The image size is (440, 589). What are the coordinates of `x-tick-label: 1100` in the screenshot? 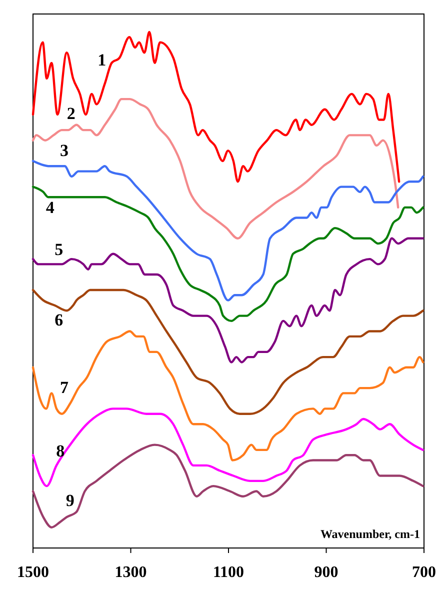 It's located at (228, 572).